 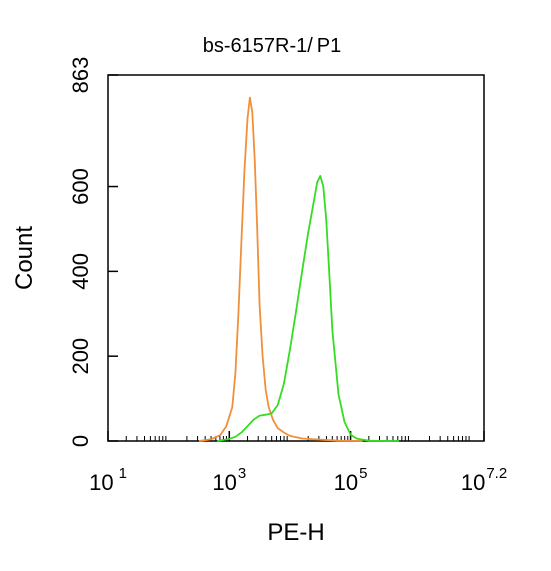 What do you see at coordinates (295, 532) in the screenshot?
I see `x-axis-label: PE-H` at bounding box center [295, 532].